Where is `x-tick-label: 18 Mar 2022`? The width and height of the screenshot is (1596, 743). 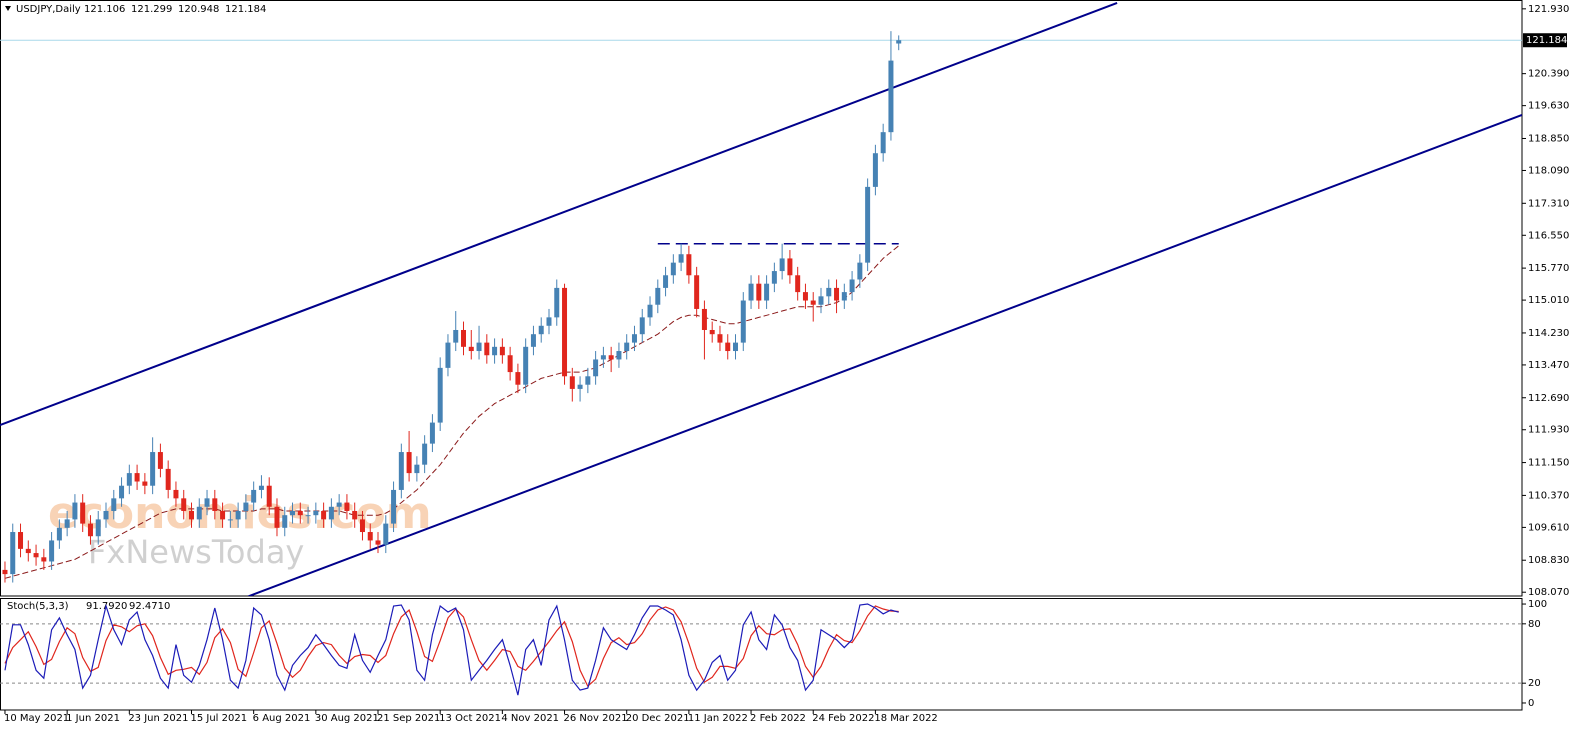
x-tick-label: 18 Mar 2022 is located at coordinates (905, 718).